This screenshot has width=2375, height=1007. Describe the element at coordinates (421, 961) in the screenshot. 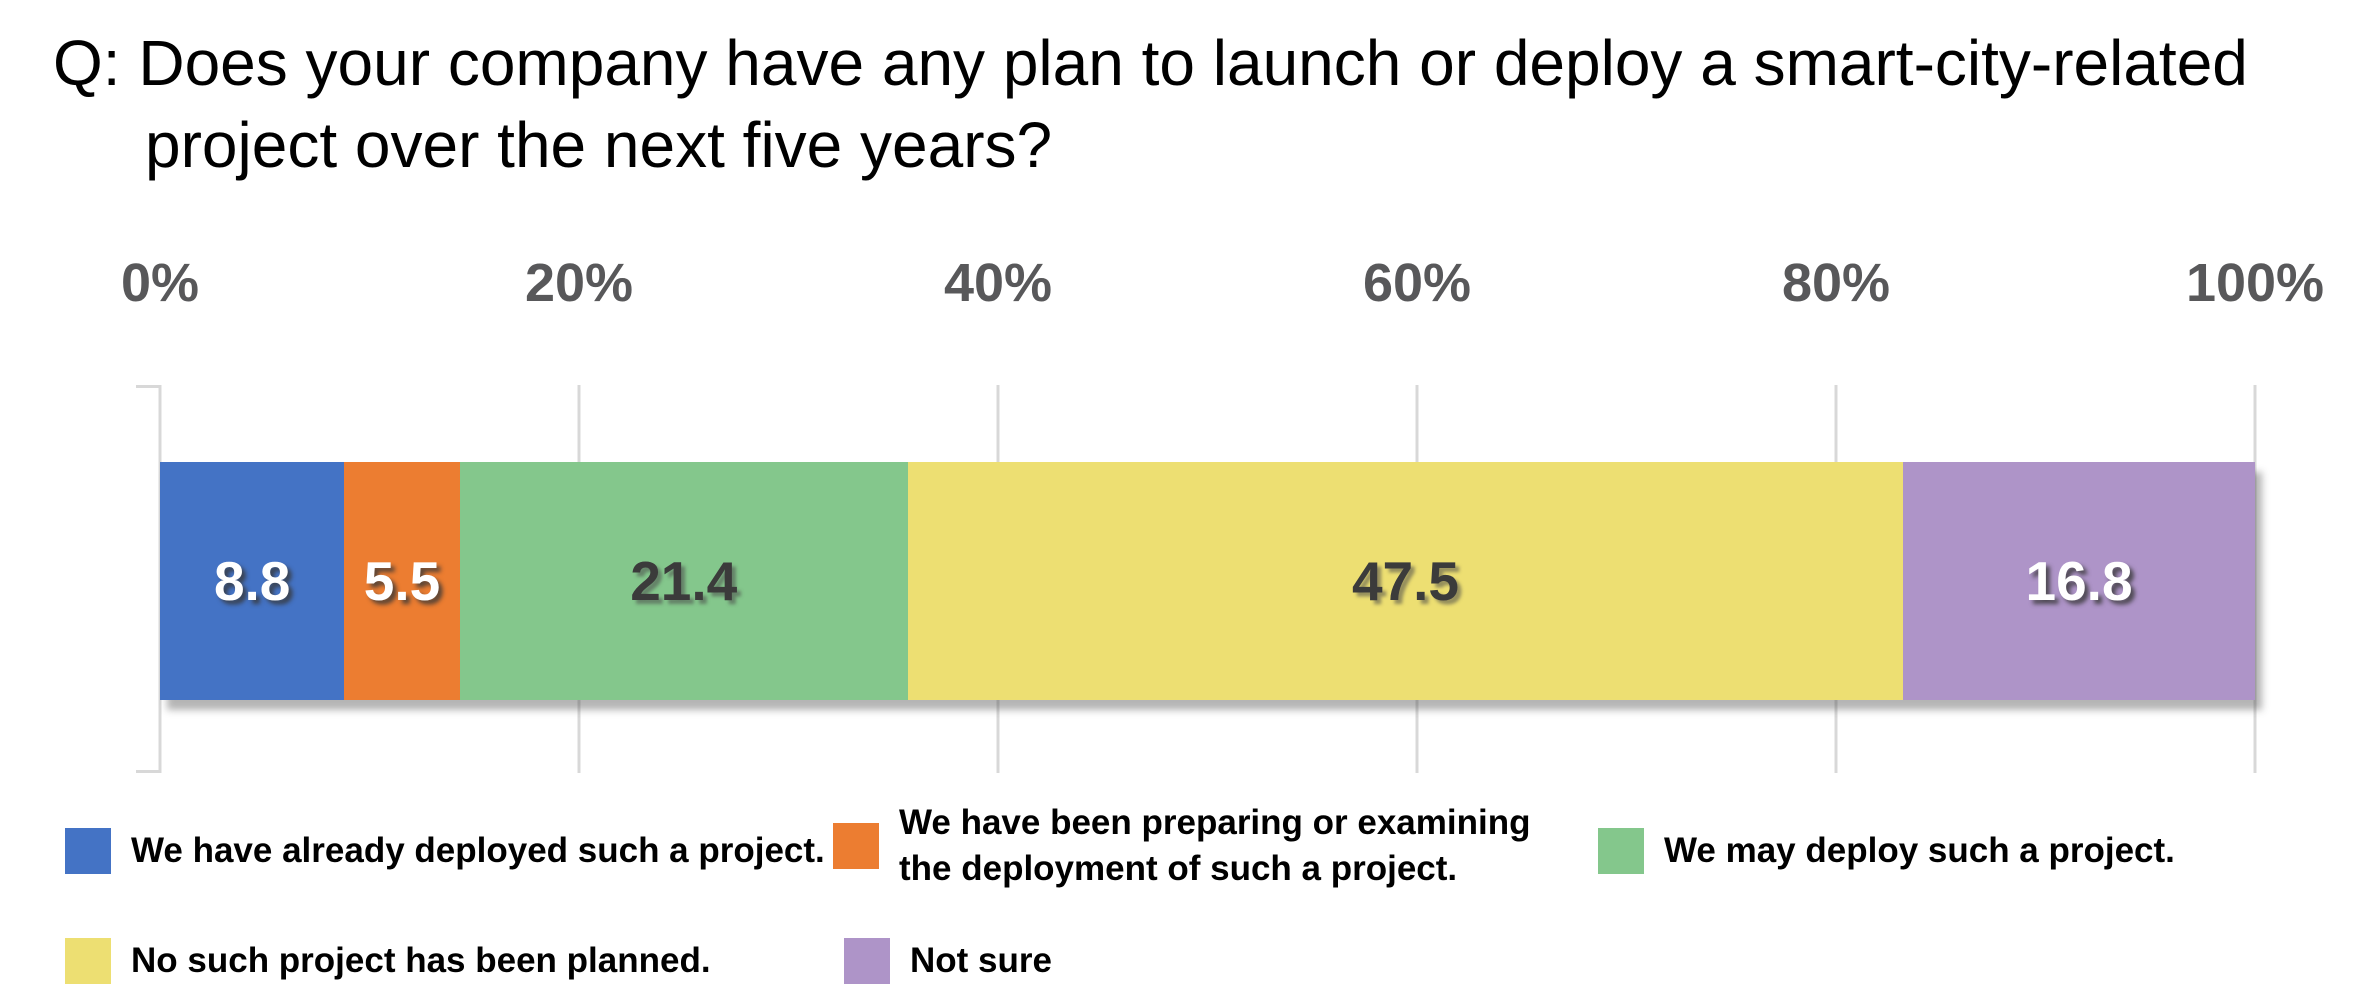

I see `legend-label: No such project has been planned.` at that location.